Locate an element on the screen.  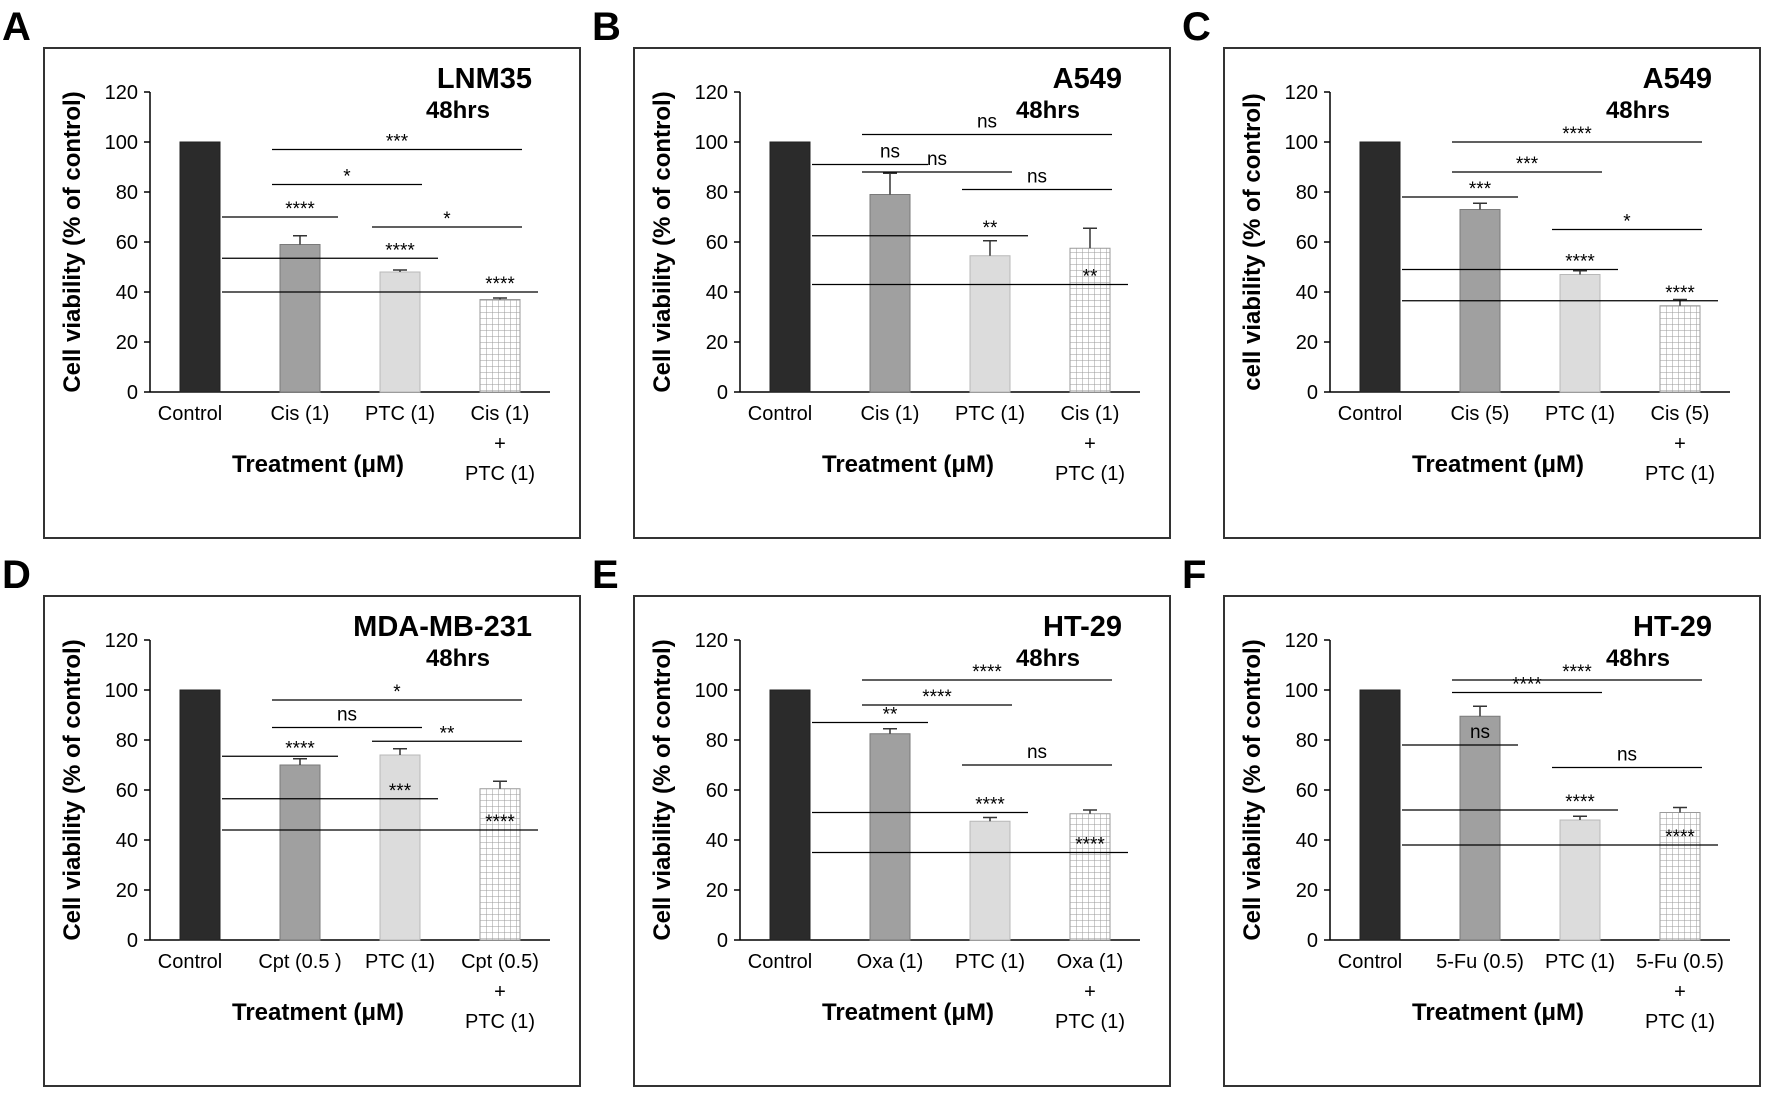
significance-label: * is located at coordinates (397, 692).